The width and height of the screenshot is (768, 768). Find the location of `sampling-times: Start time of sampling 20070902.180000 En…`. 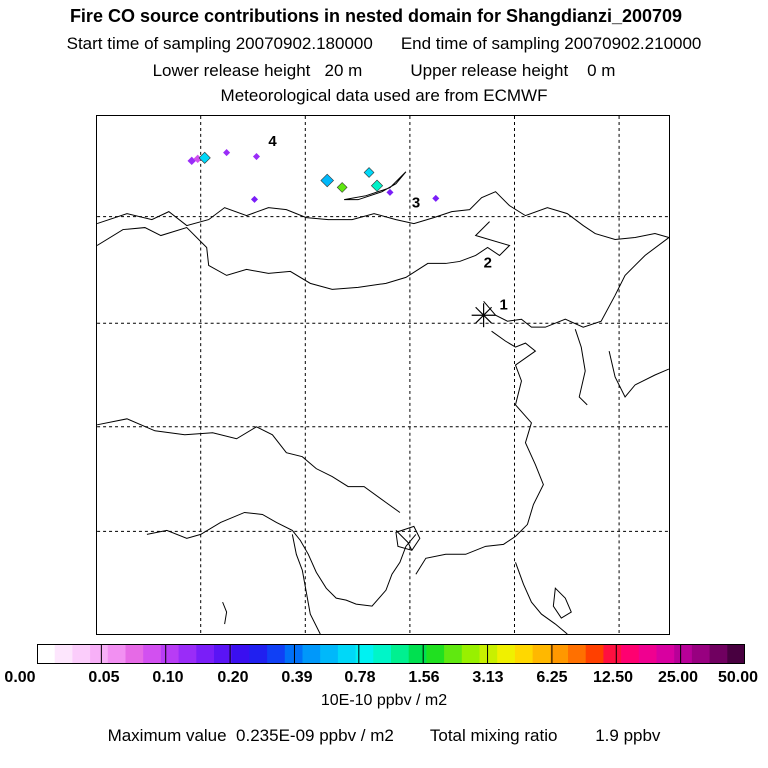

sampling-times: Start time of sampling 20070902.180000 En… is located at coordinates (384, 44).